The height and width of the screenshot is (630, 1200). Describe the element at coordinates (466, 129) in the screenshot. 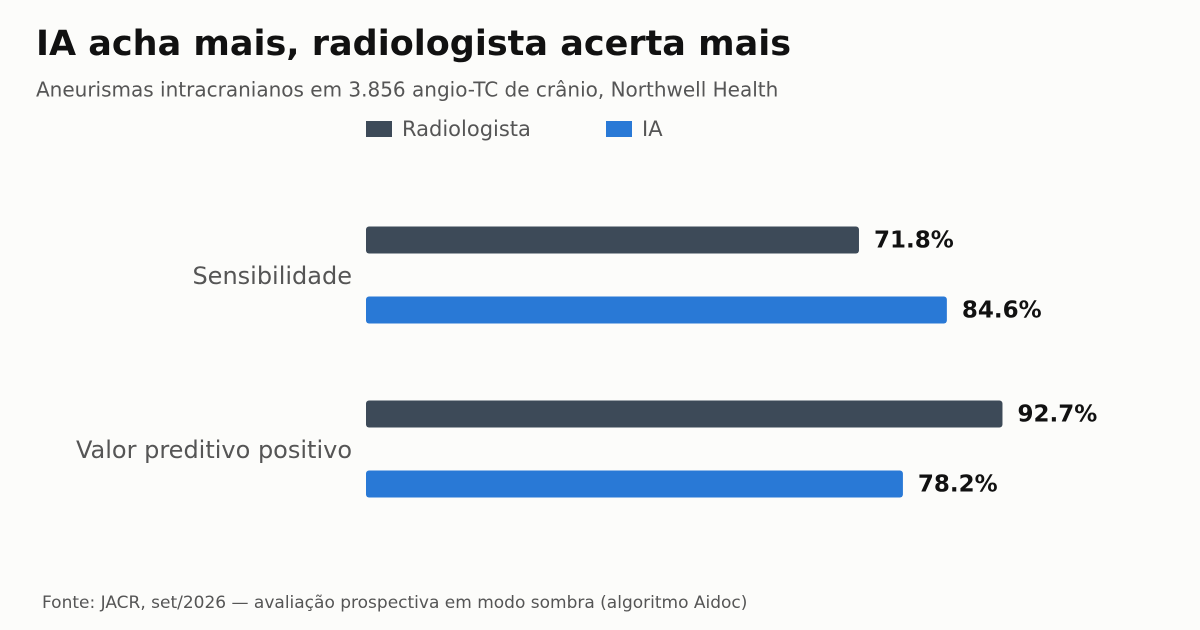

I see `legend-label: Radiologista` at that location.